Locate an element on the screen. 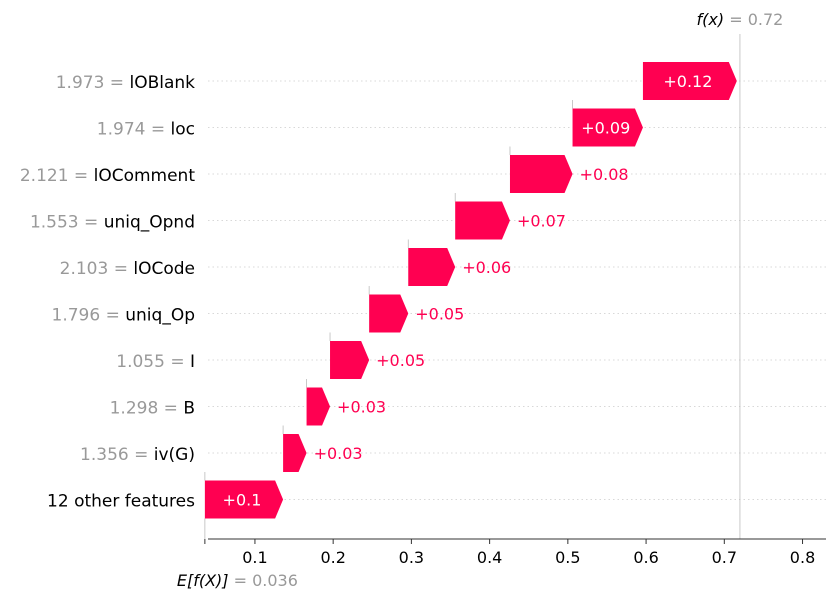  feature-label: 1.298 = B is located at coordinates (152, 409).